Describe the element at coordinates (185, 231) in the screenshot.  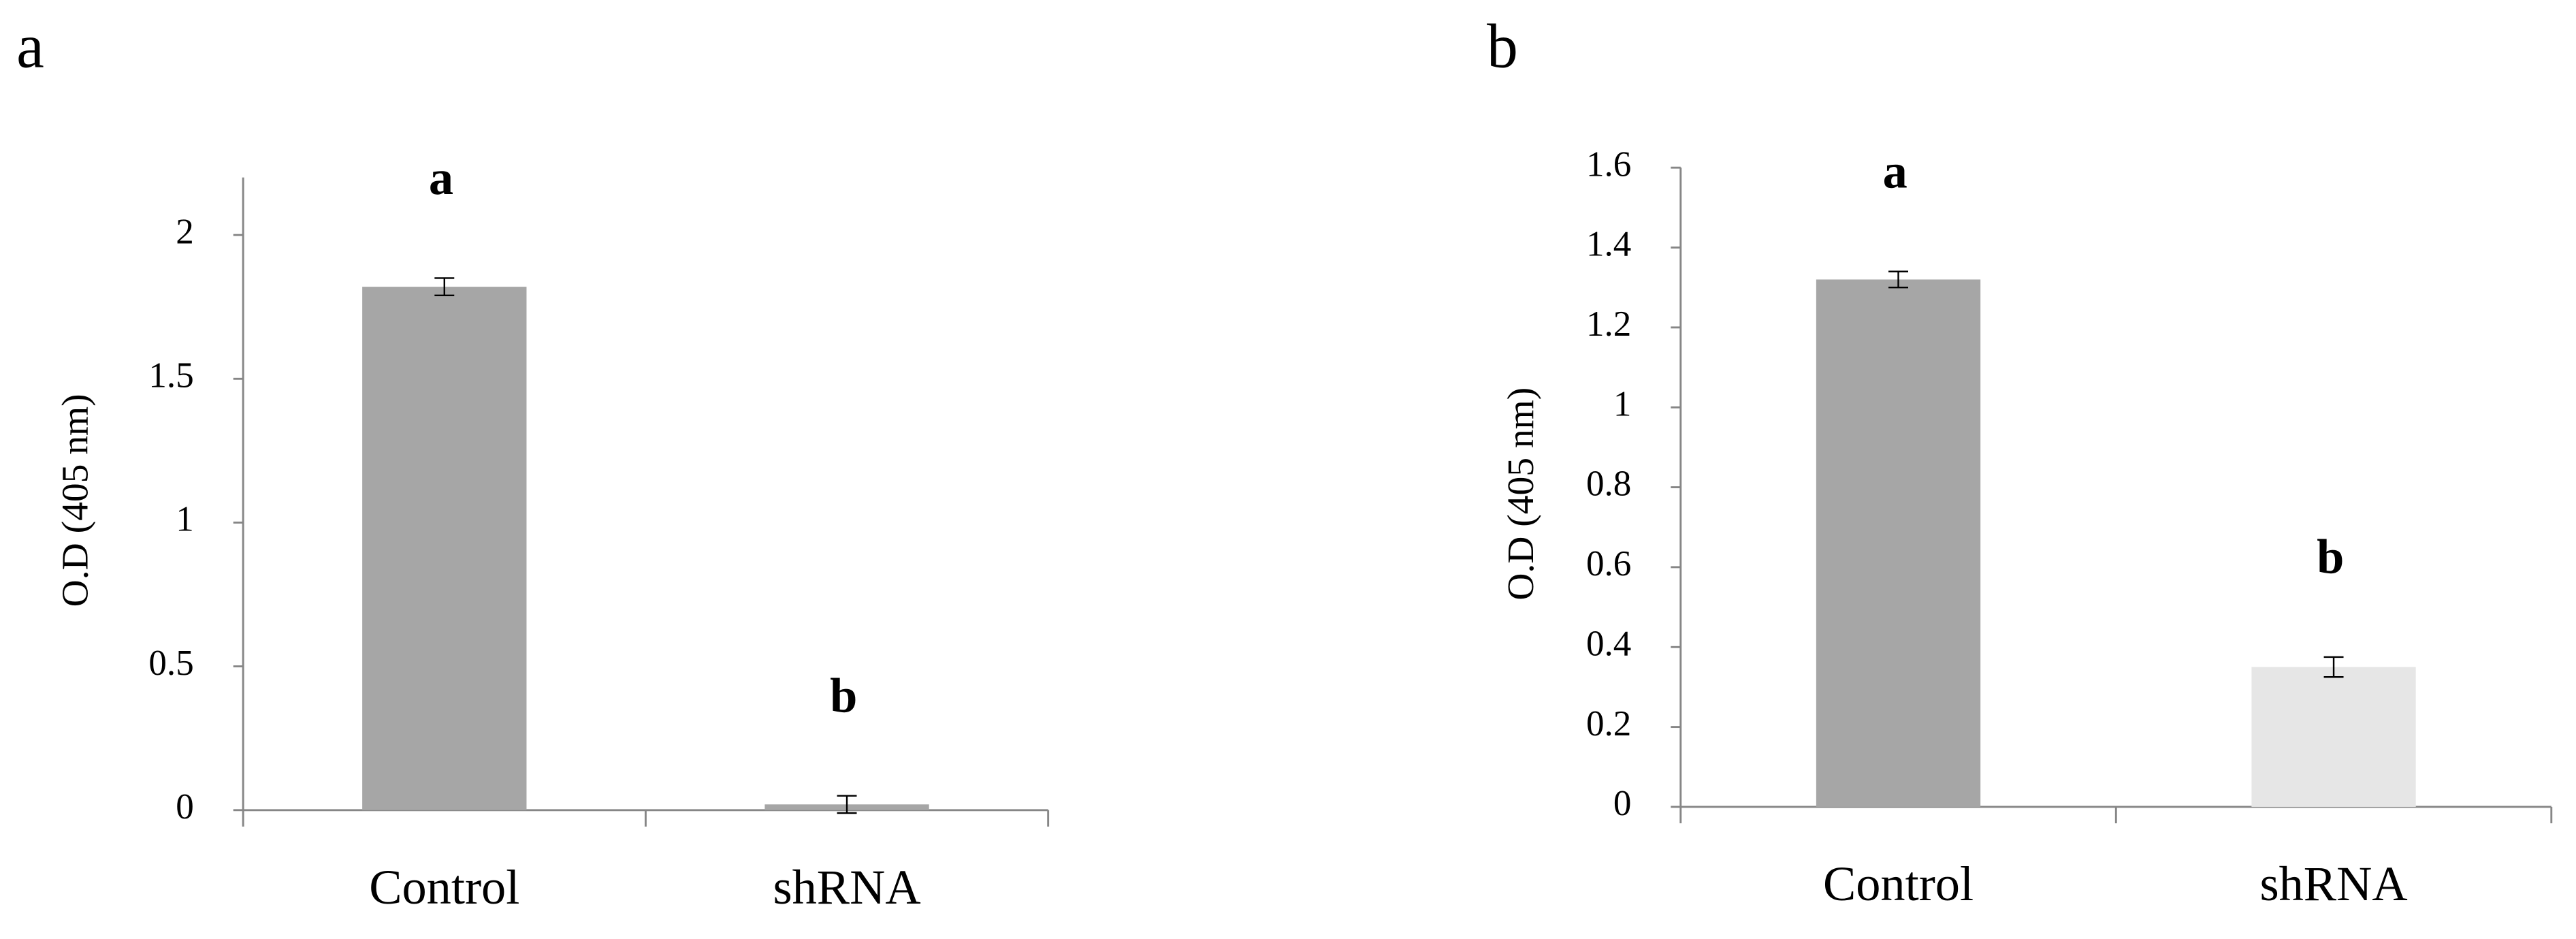
I see `y-tick-label: 2` at that location.